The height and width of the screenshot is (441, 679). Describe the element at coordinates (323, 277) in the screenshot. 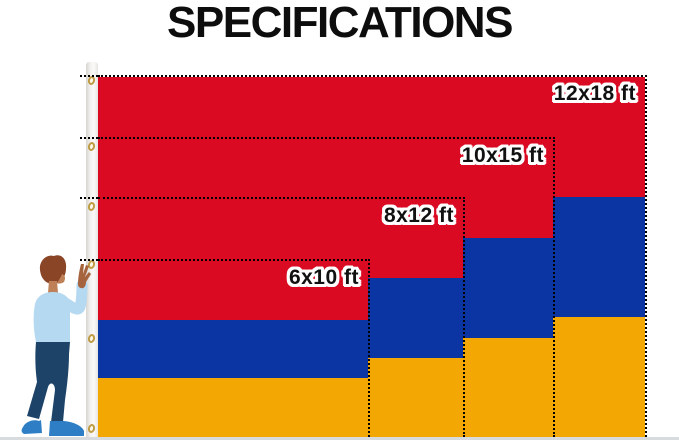

I see `size-label-6x10: 6x10 ft` at that location.